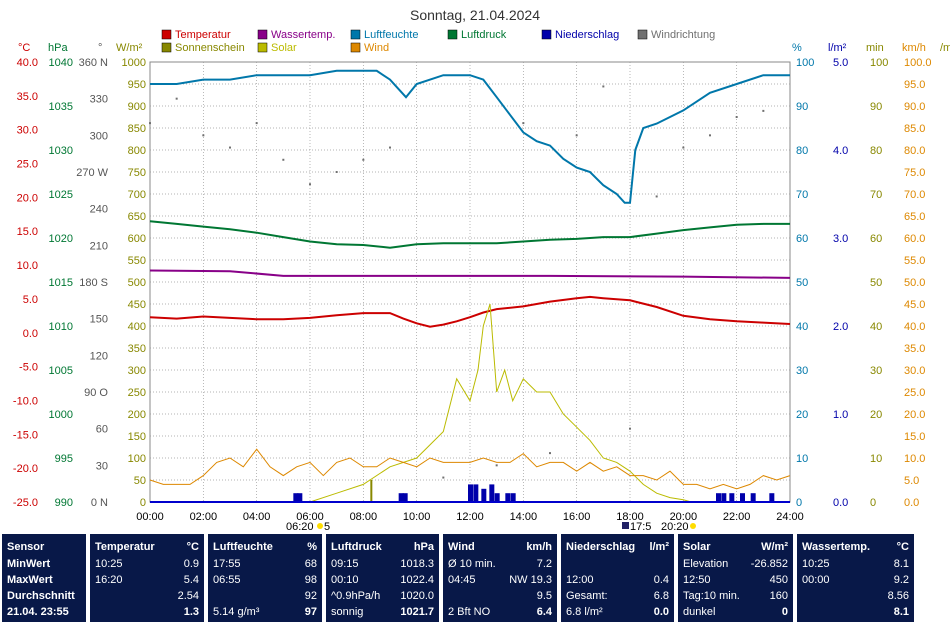 This screenshot has height=625, width=950. What do you see at coordinates (320, 526) in the screenshot?
I see `sun-icon` at bounding box center [320, 526].